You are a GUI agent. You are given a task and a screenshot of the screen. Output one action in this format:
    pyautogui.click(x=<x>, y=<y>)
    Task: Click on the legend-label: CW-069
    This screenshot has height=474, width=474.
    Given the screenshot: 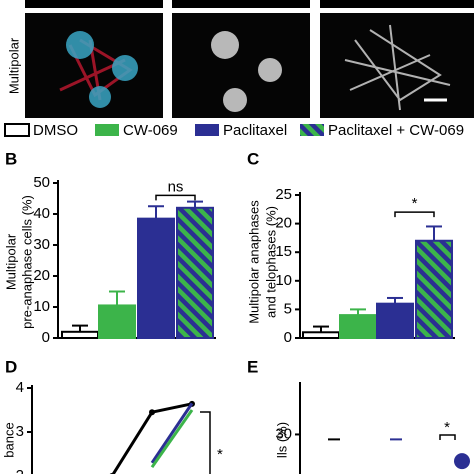 What is the action you would take?
    pyautogui.click(x=150, y=130)
    